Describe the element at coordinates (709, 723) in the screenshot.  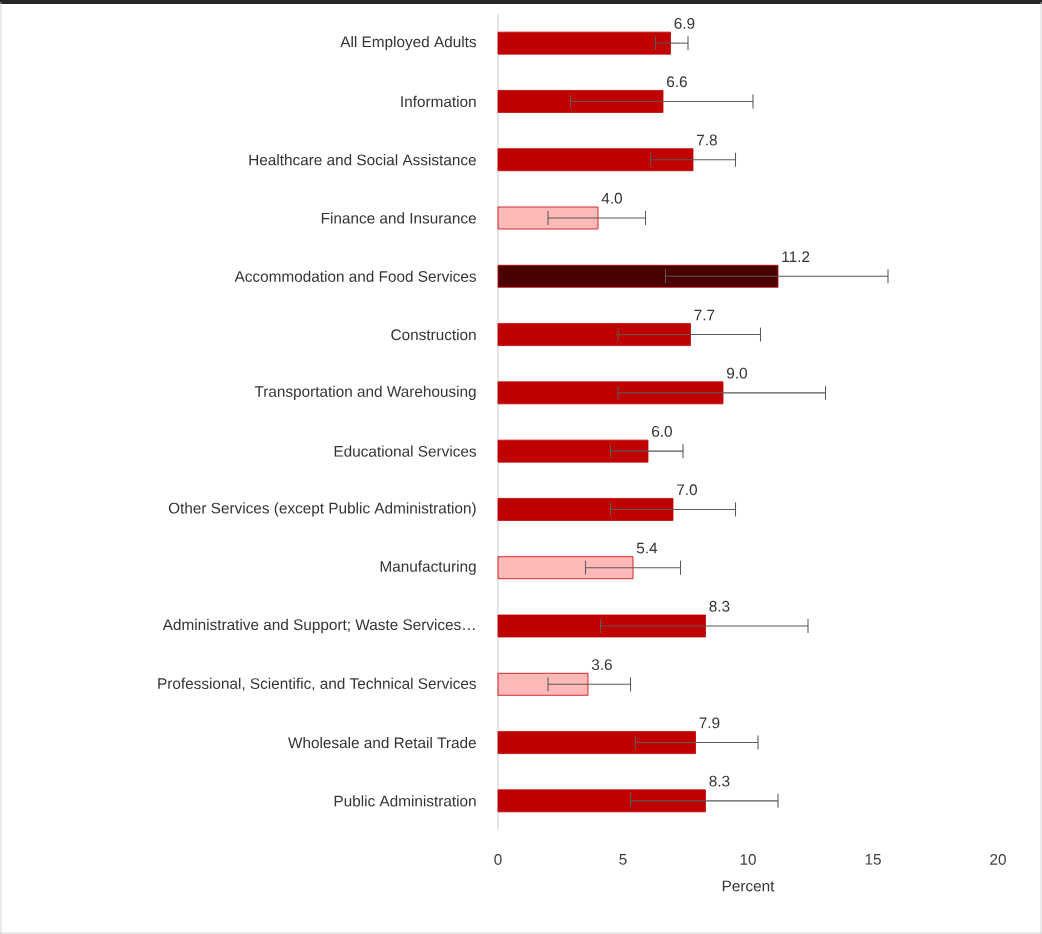
I see `data-label: 7.9` at that location.